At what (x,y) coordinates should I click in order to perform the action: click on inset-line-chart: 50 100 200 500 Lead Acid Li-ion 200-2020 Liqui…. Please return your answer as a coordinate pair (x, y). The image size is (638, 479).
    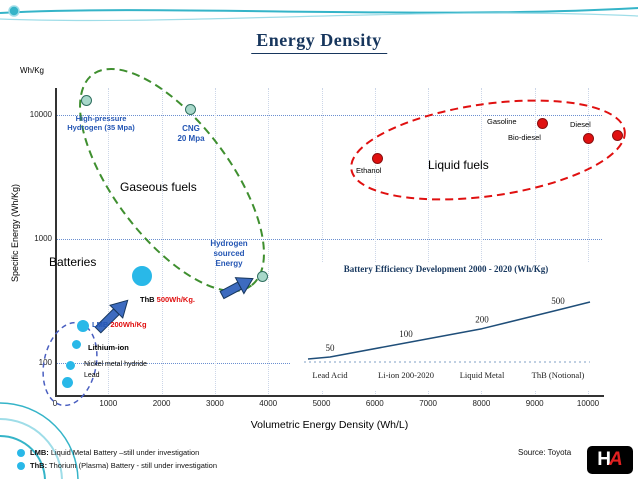
    Looking at the image, I should click on (447, 338).